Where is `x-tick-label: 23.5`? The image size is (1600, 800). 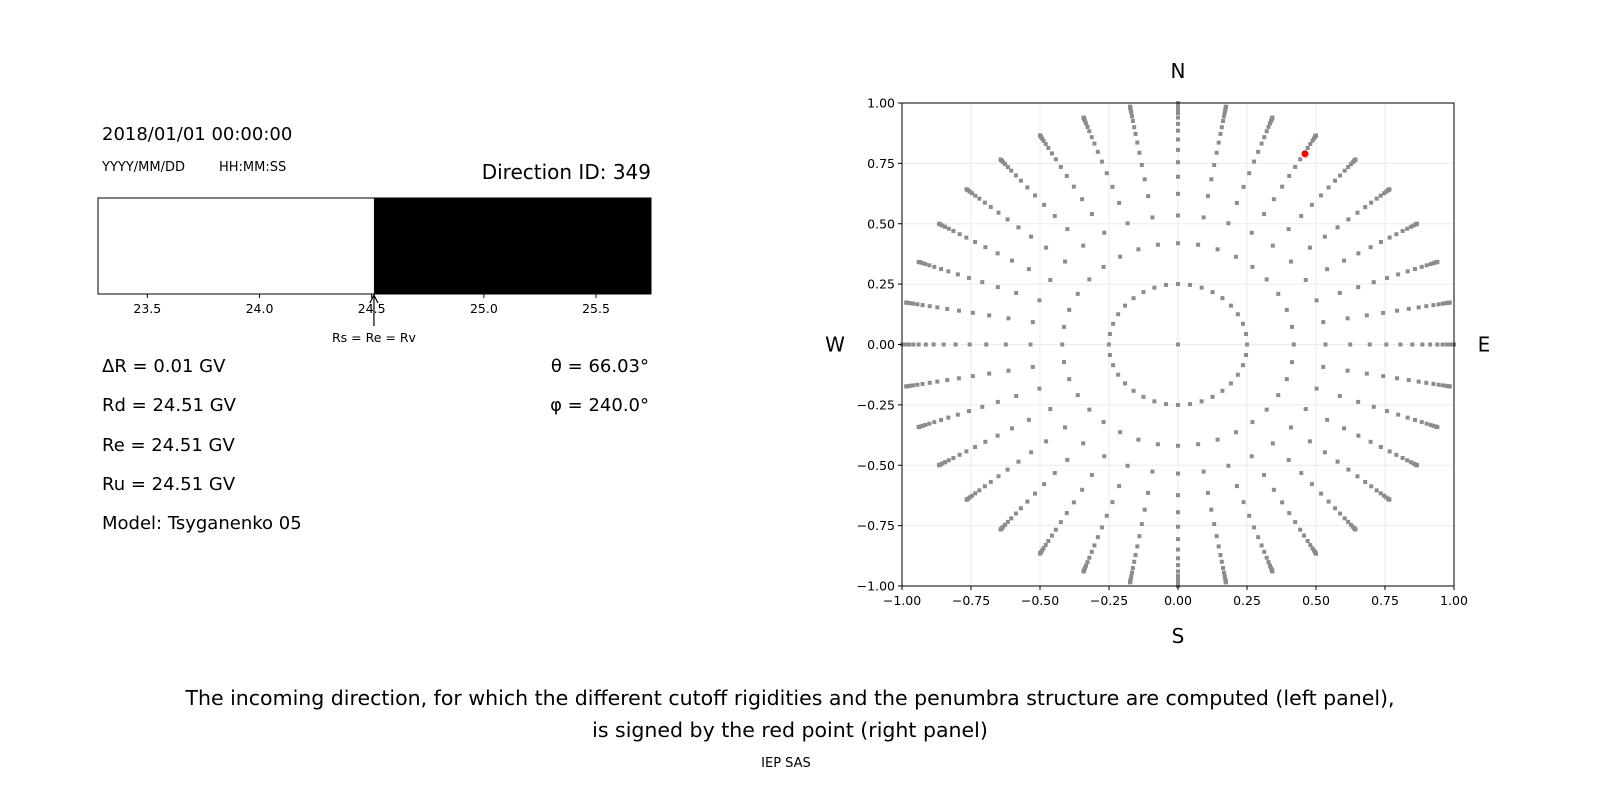 x-tick-label: 23.5 is located at coordinates (147, 308).